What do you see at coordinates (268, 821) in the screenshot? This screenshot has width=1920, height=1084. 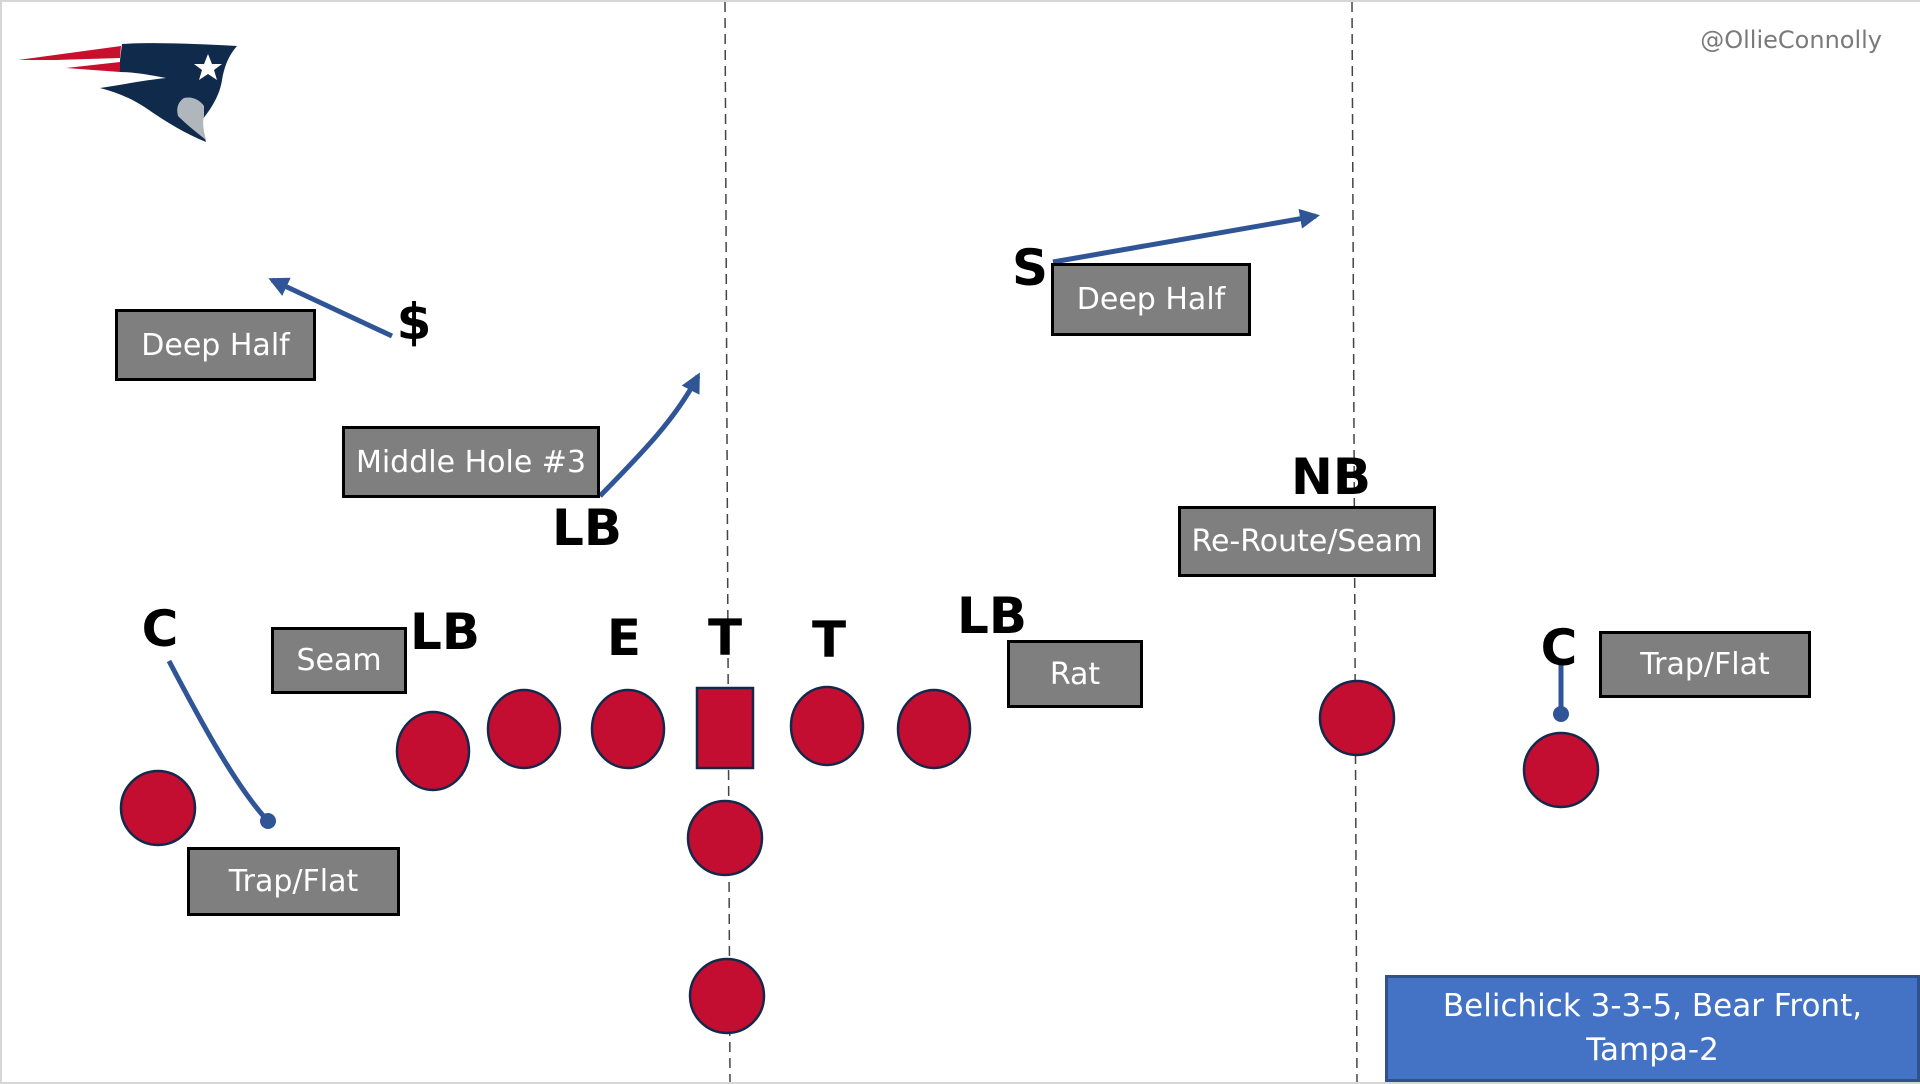 I see `route-endpoint-dot-left` at bounding box center [268, 821].